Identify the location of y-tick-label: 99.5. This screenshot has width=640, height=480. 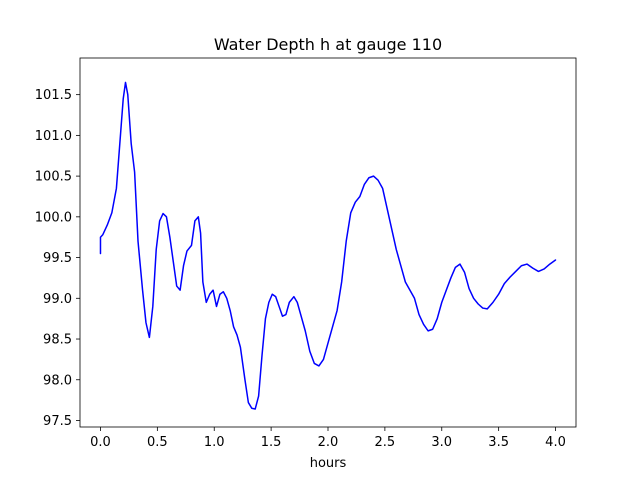
(57, 258).